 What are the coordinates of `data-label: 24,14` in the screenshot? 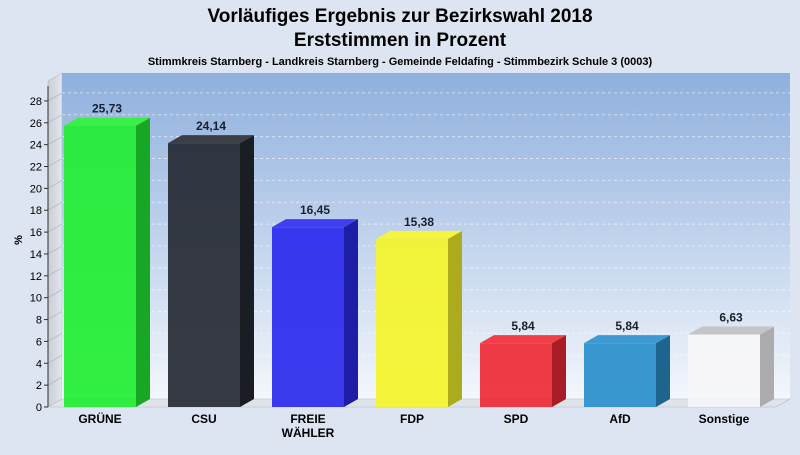 It's located at (211, 126).